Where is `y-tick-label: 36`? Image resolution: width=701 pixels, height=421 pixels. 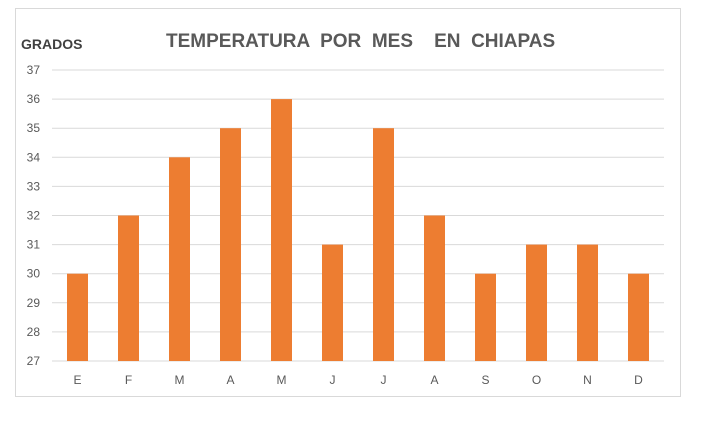 y-tick-label: 36 is located at coordinates (34, 99).